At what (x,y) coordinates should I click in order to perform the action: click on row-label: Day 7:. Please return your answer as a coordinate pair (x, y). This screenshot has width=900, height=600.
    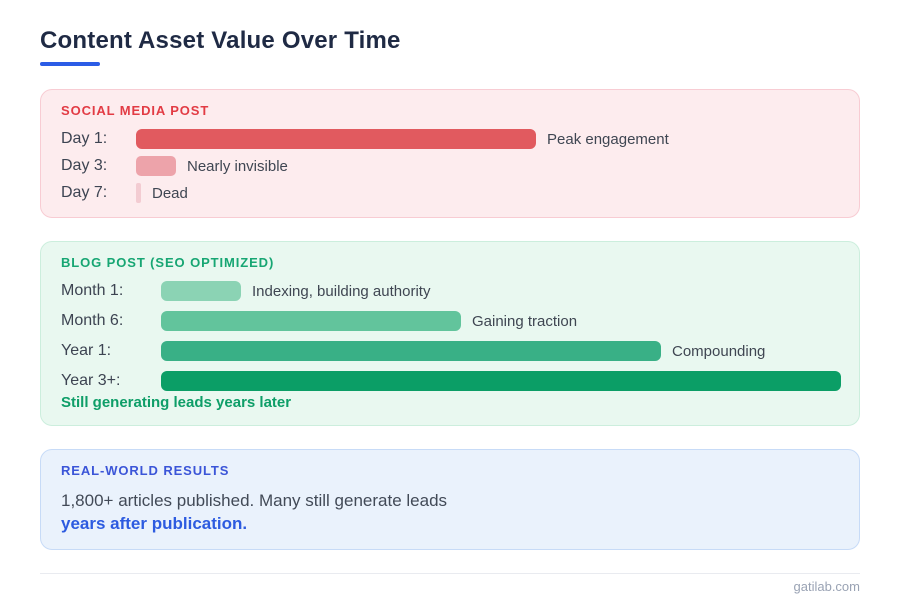
    Looking at the image, I should click on (84, 192).